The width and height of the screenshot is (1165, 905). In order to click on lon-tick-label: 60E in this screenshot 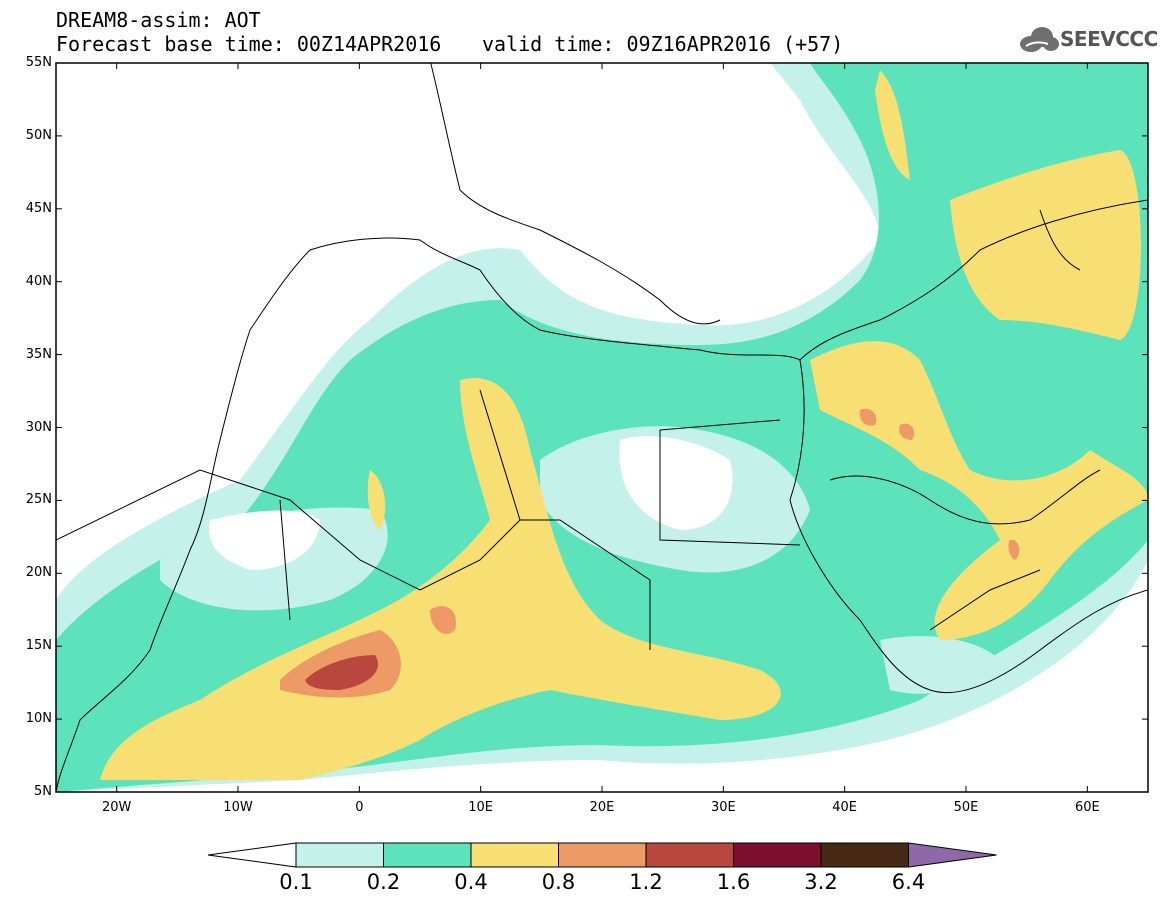, I will do `click(1087, 807)`.